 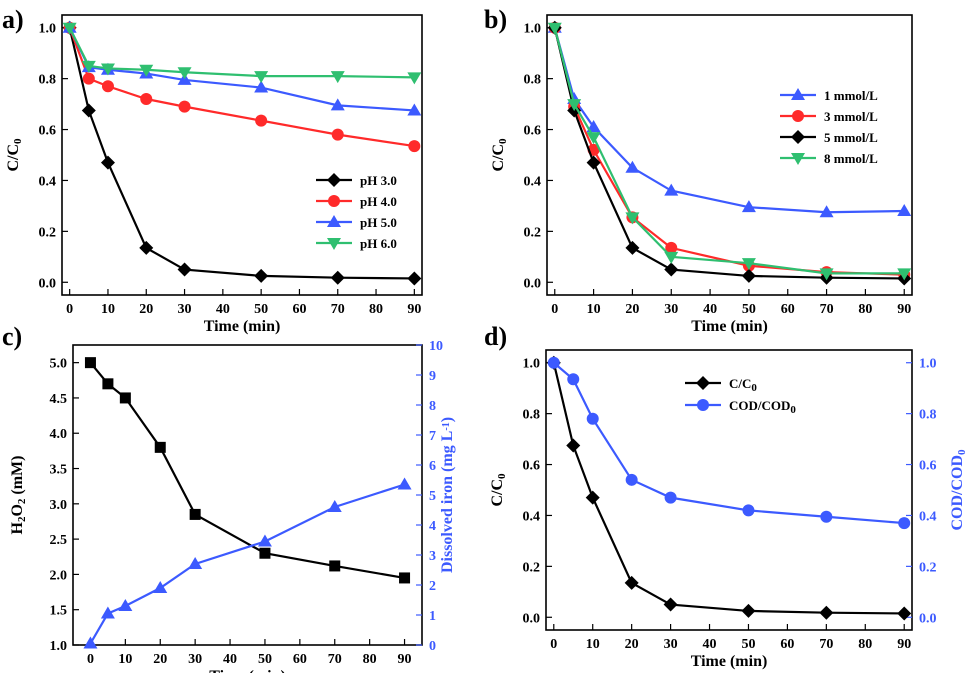 I want to click on x-tick-label: 50, so click(x=748, y=644).